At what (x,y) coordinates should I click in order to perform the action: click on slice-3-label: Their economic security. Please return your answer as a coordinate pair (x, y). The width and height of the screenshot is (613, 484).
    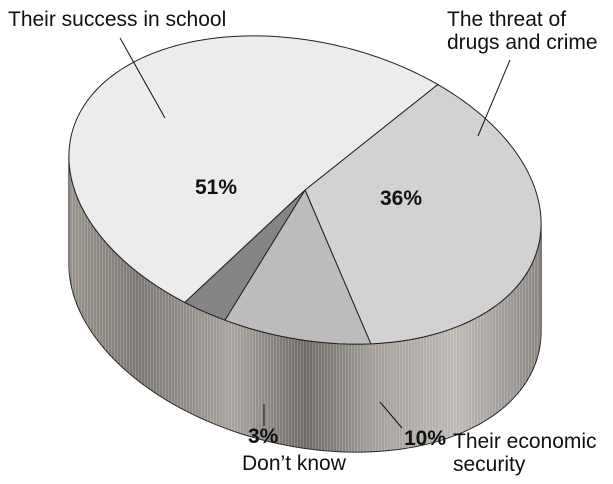
    Looking at the image, I should click on (525, 453).